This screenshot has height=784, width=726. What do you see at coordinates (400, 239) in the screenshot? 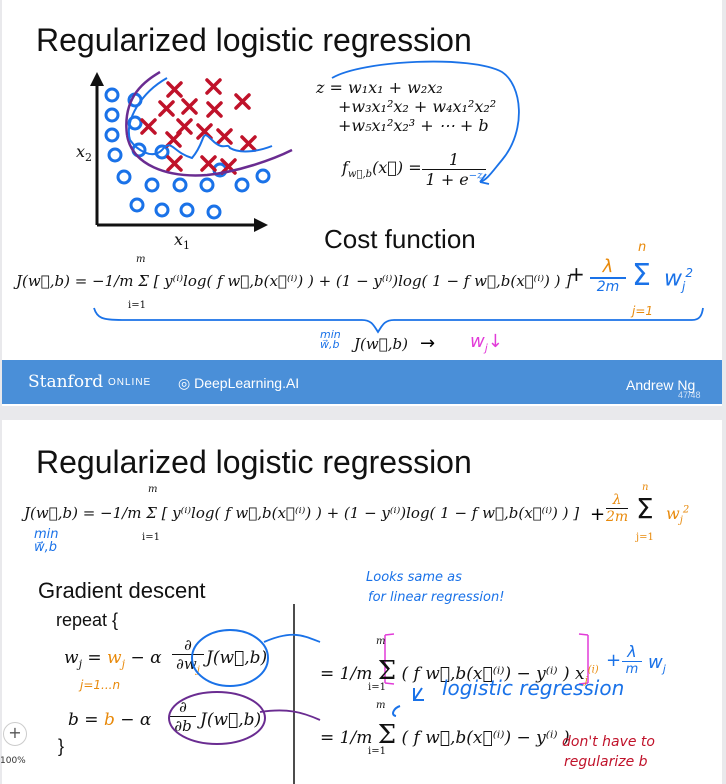
I see `cost-function-title: Cost function` at bounding box center [400, 239].